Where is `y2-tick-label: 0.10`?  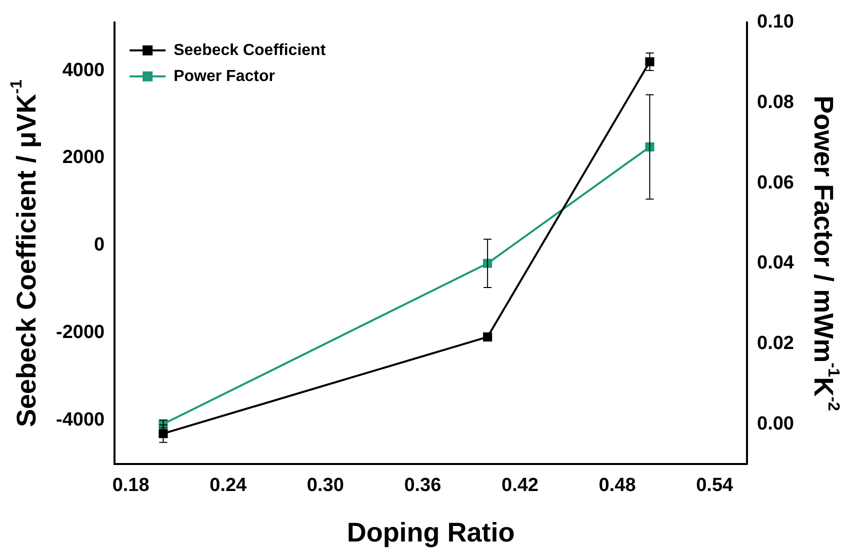 y2-tick-label: 0.10 is located at coordinates (775, 22).